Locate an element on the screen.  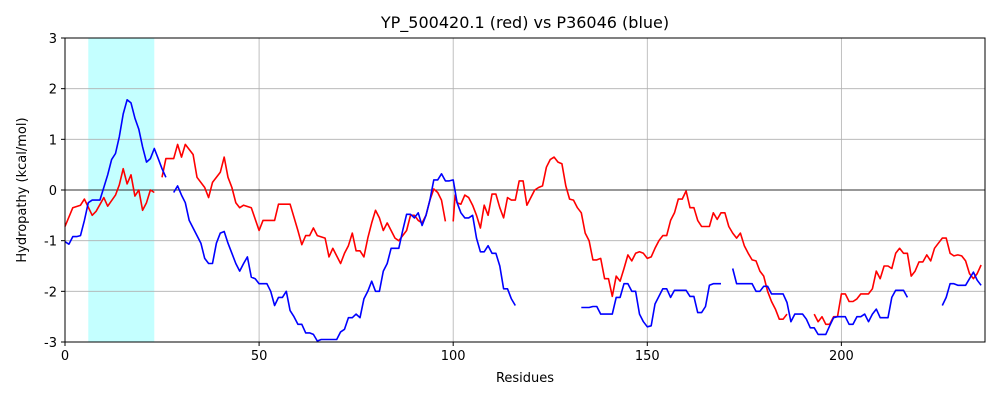
y-tick-label: -3 is located at coordinates (50, 343).